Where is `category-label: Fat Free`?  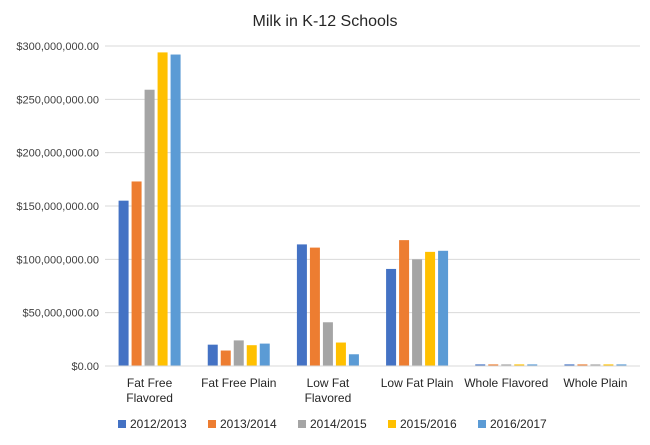
category-label: Fat Free is located at coordinates (150, 383).